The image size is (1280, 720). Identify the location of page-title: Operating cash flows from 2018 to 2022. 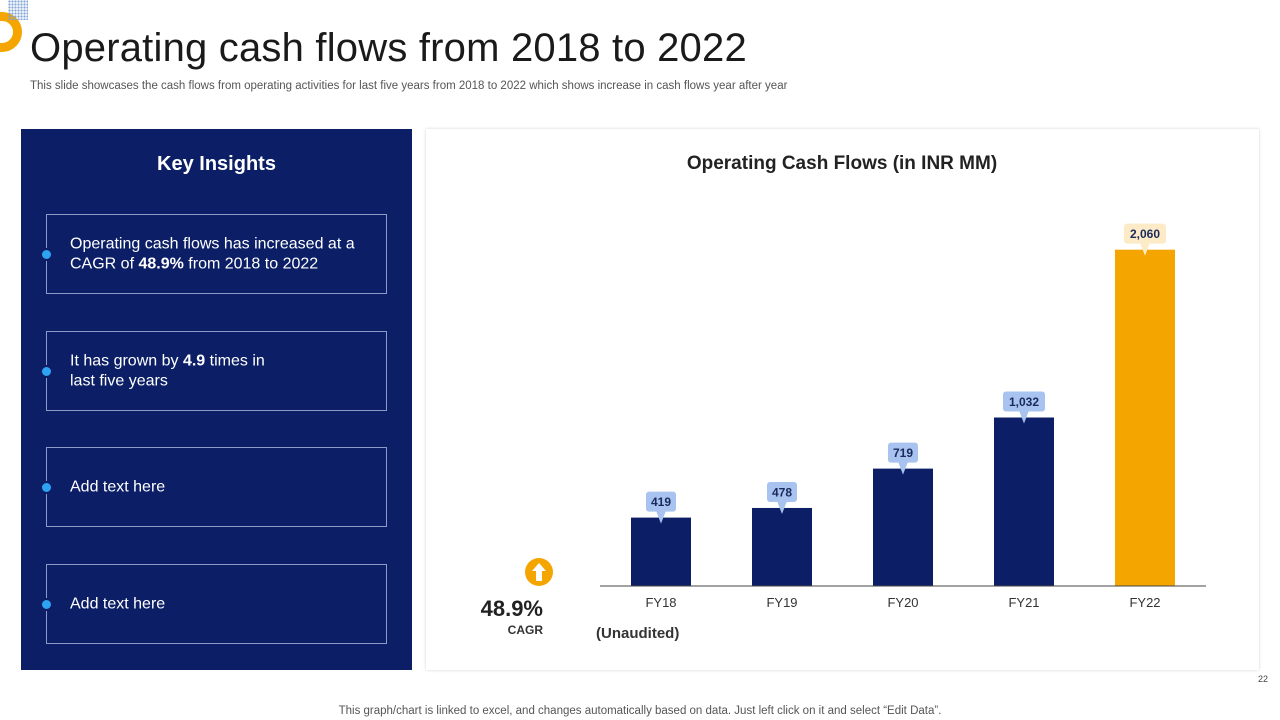
(388, 48).